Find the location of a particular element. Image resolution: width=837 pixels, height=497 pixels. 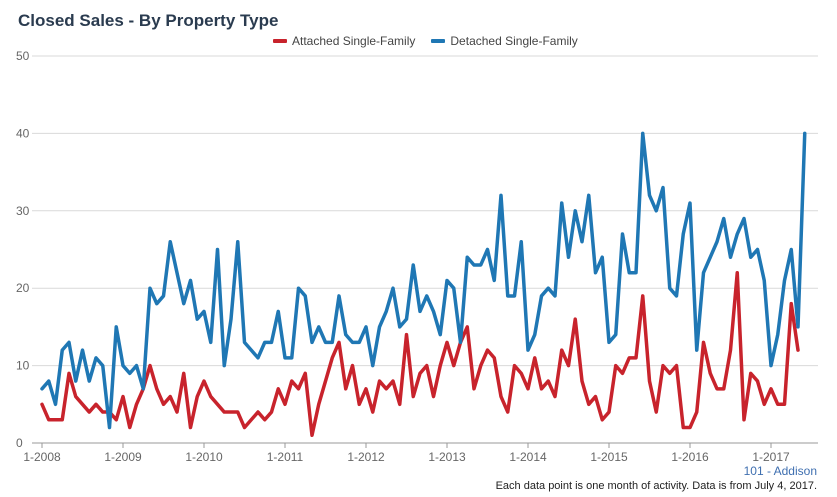

x-tick-label-1-2014: 1-2014 is located at coordinates (528, 457).